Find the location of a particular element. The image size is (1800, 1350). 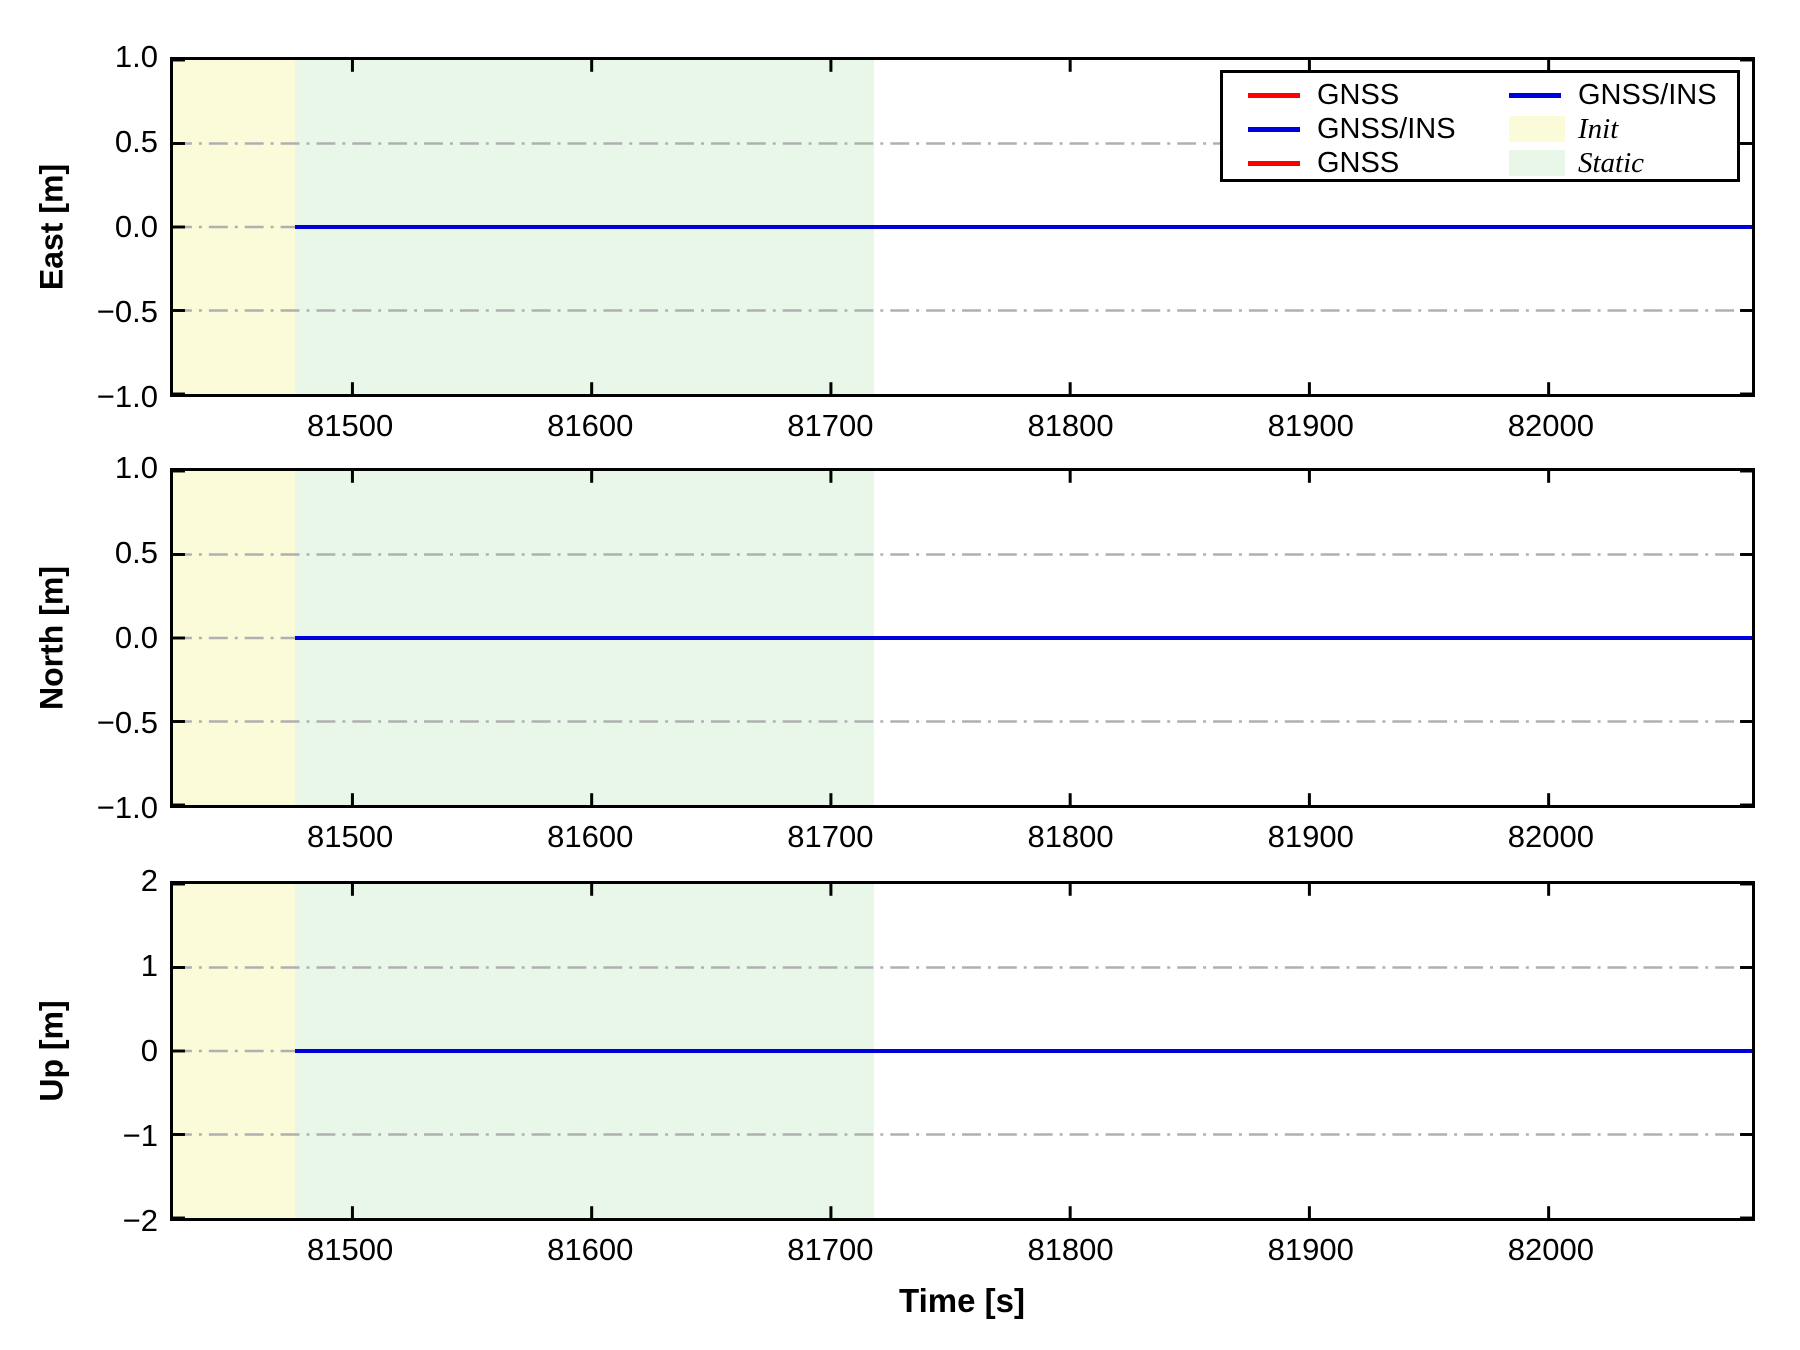

x-axis-label: Time [s] is located at coordinates (962, 1300).